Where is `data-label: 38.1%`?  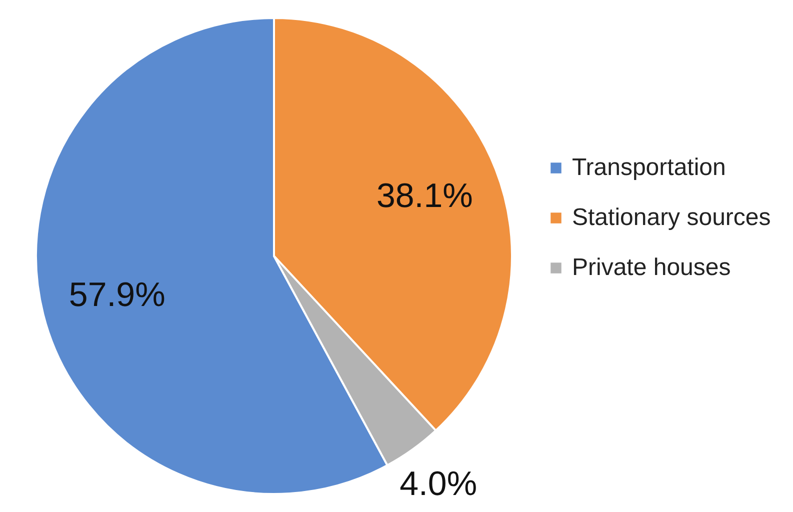
data-label: 38.1% is located at coordinates (424, 195).